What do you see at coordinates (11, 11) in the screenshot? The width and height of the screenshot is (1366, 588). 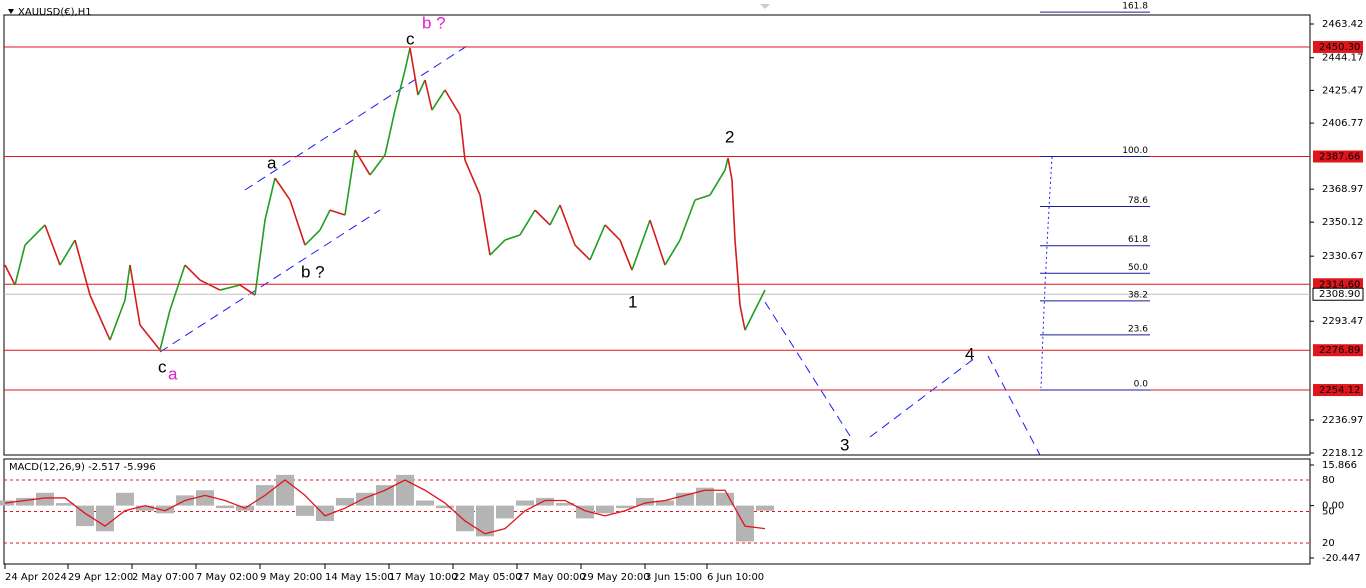 I see `menu-arrow` at bounding box center [11, 11].